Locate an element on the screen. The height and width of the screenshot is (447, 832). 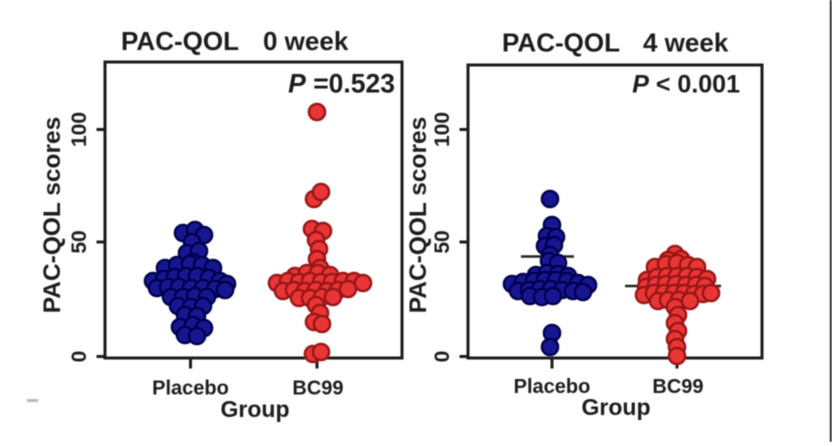
svg-text: P =0.523 is located at coordinates (341, 84).